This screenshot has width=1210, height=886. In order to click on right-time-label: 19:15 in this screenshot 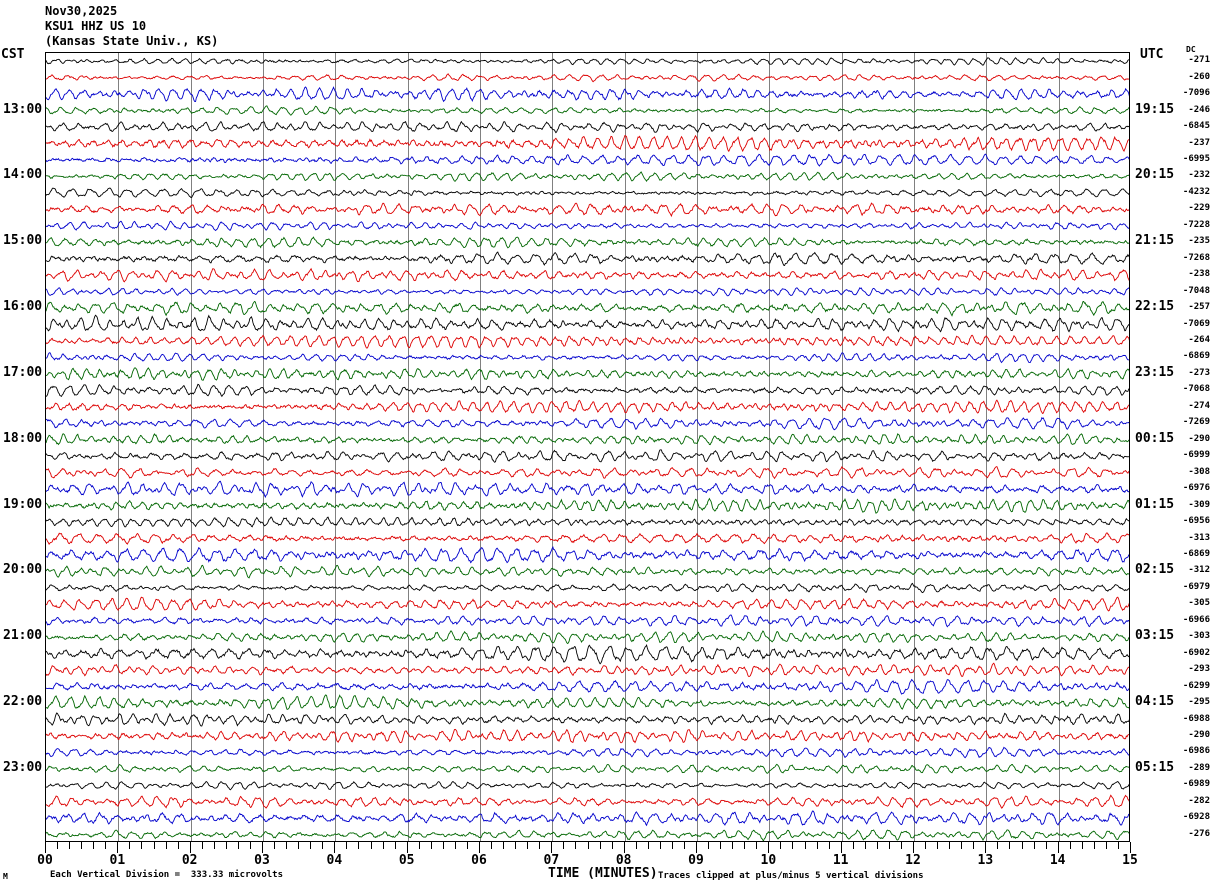, I will do `click(1155, 109)`.